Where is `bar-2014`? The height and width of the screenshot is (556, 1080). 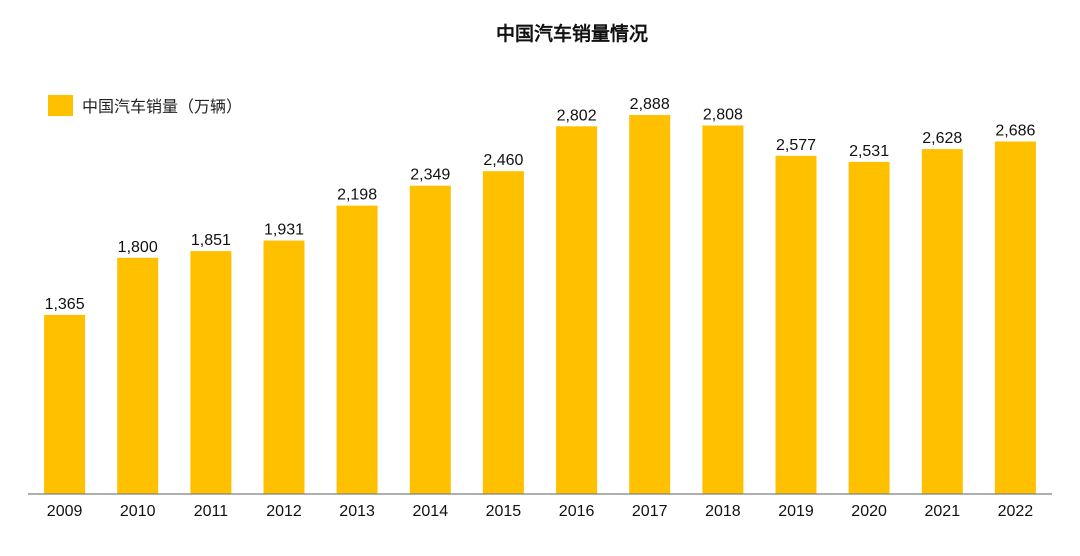 bar-2014 is located at coordinates (430, 339).